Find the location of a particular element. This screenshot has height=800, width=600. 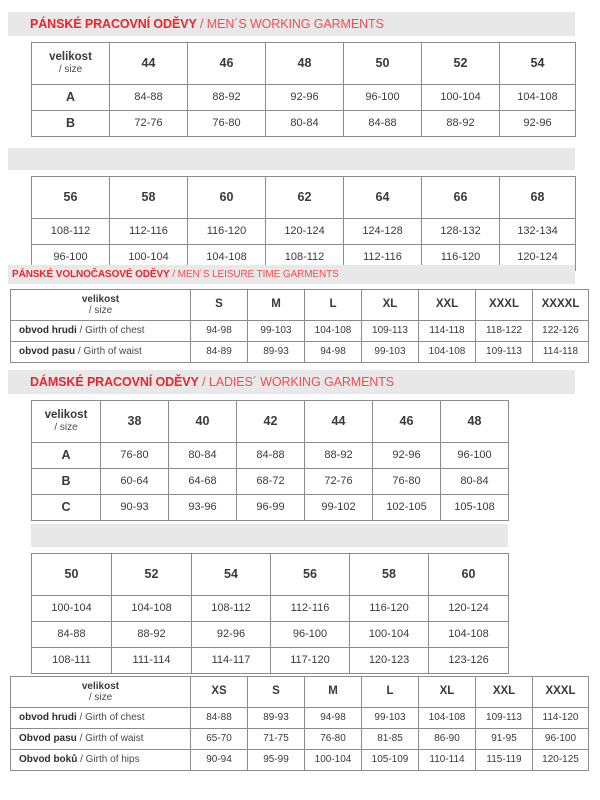

measure-cell: 99-103 is located at coordinates (390, 718).